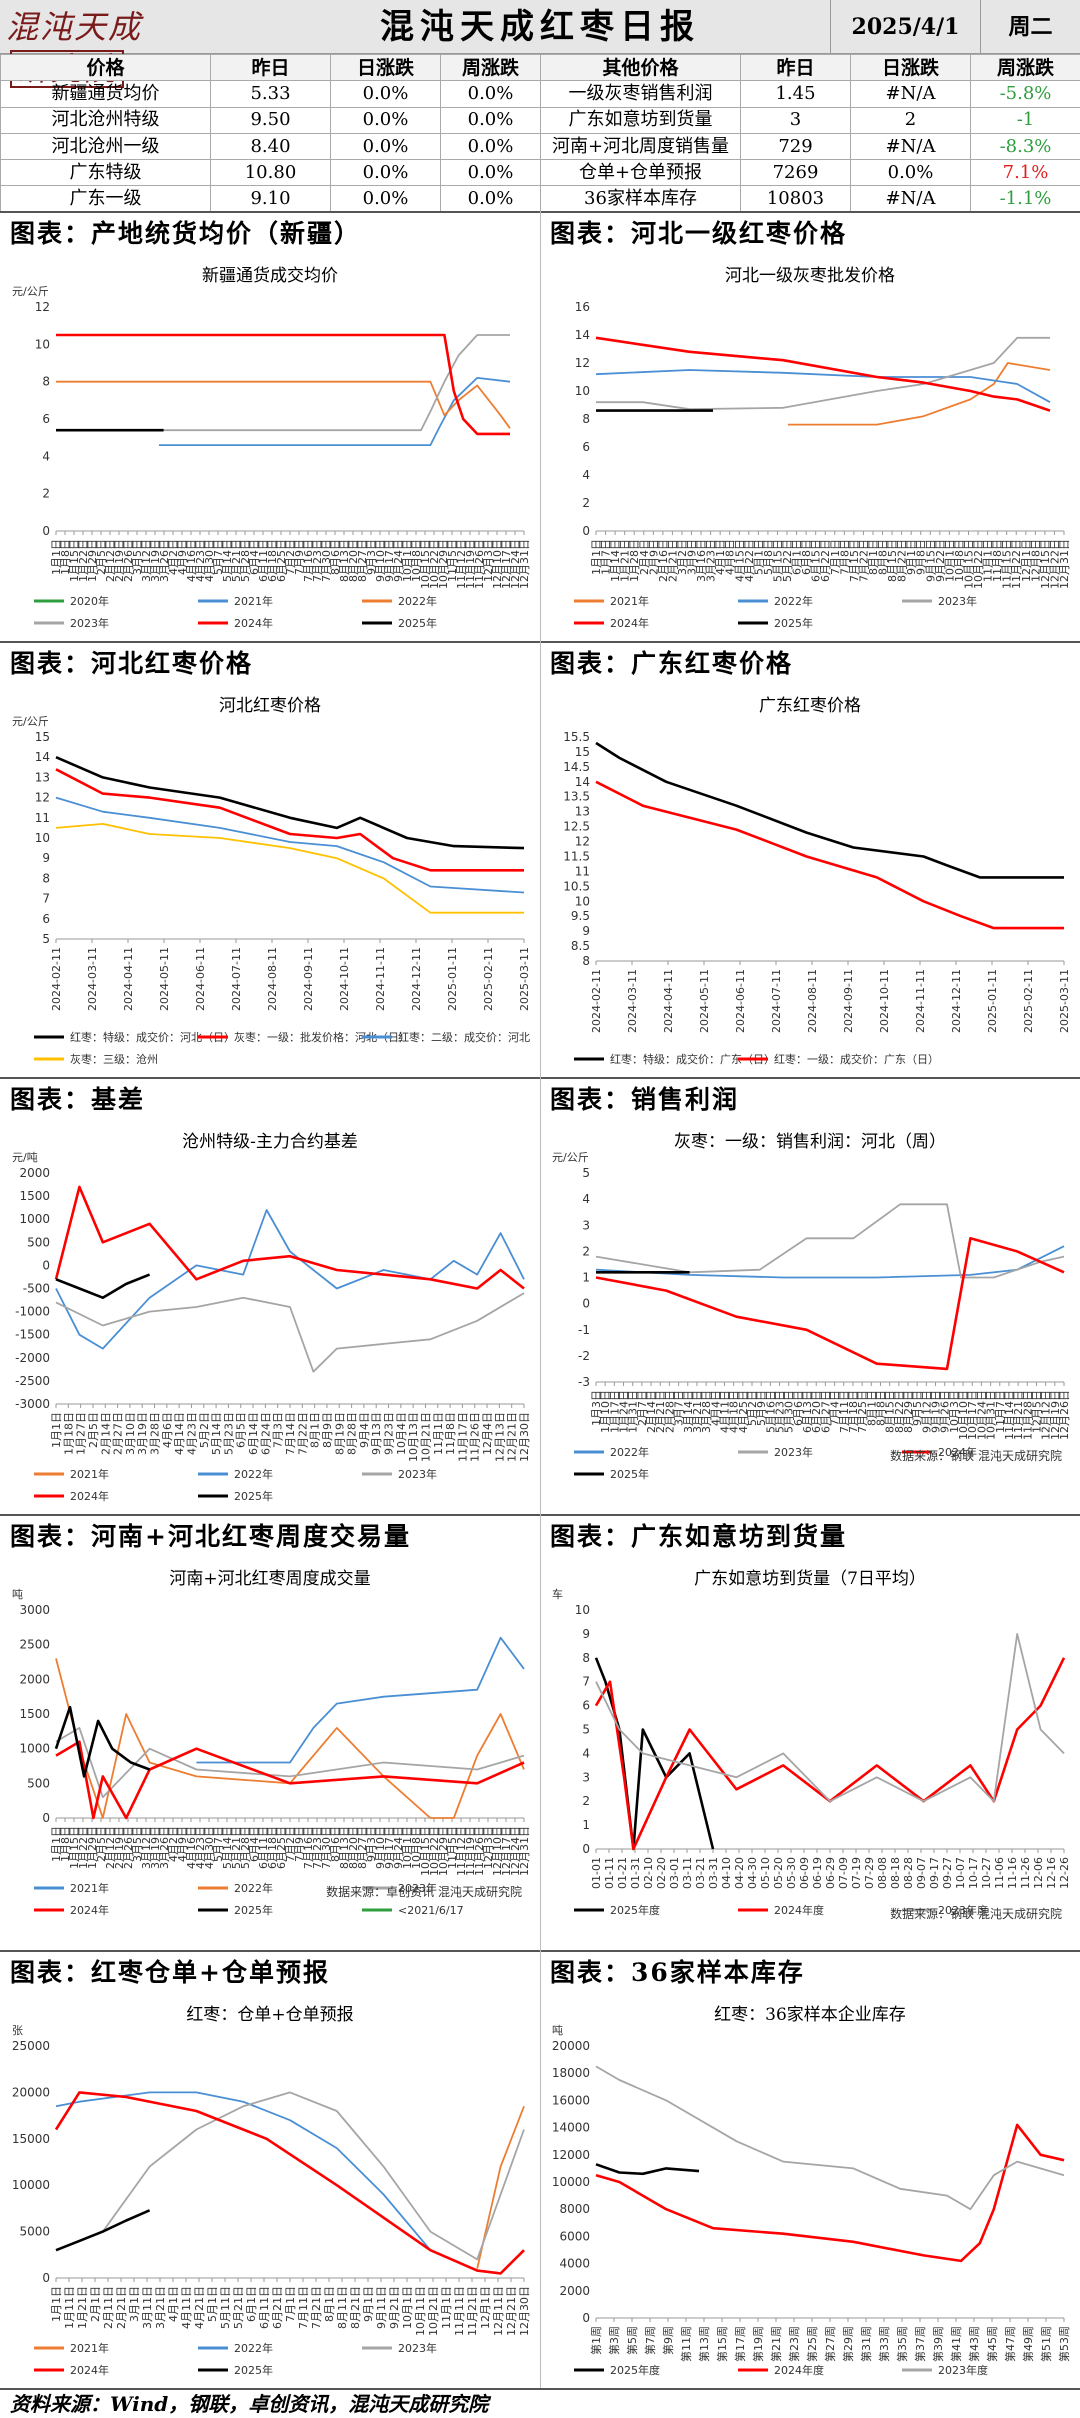 The width and height of the screenshot is (1080, 2418). I want to click on x-tick-label: 5月1日, so click(758, 557).